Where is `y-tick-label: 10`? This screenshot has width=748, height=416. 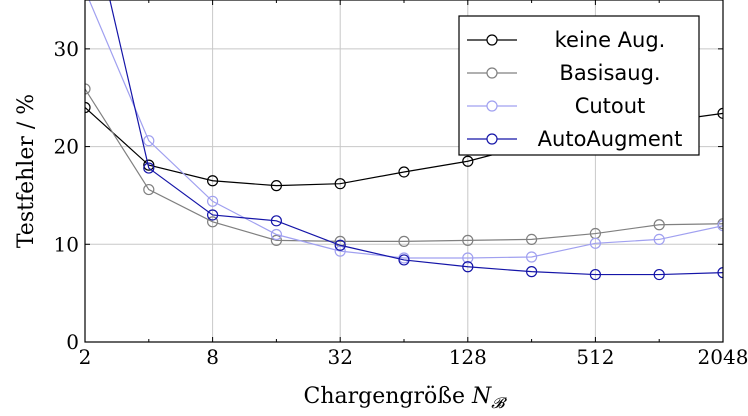
y-tick-label: 10 is located at coordinates (66, 244).